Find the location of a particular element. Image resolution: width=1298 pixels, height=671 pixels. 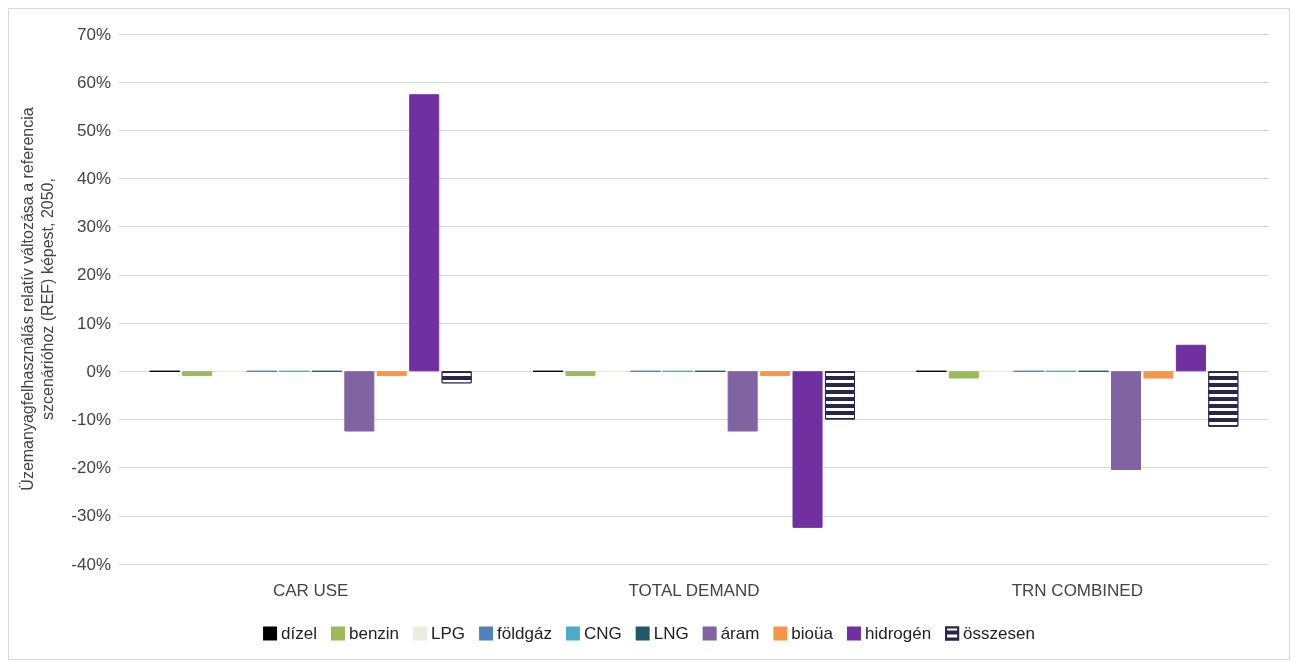

y-tick-label: -20% is located at coordinates (91, 468).